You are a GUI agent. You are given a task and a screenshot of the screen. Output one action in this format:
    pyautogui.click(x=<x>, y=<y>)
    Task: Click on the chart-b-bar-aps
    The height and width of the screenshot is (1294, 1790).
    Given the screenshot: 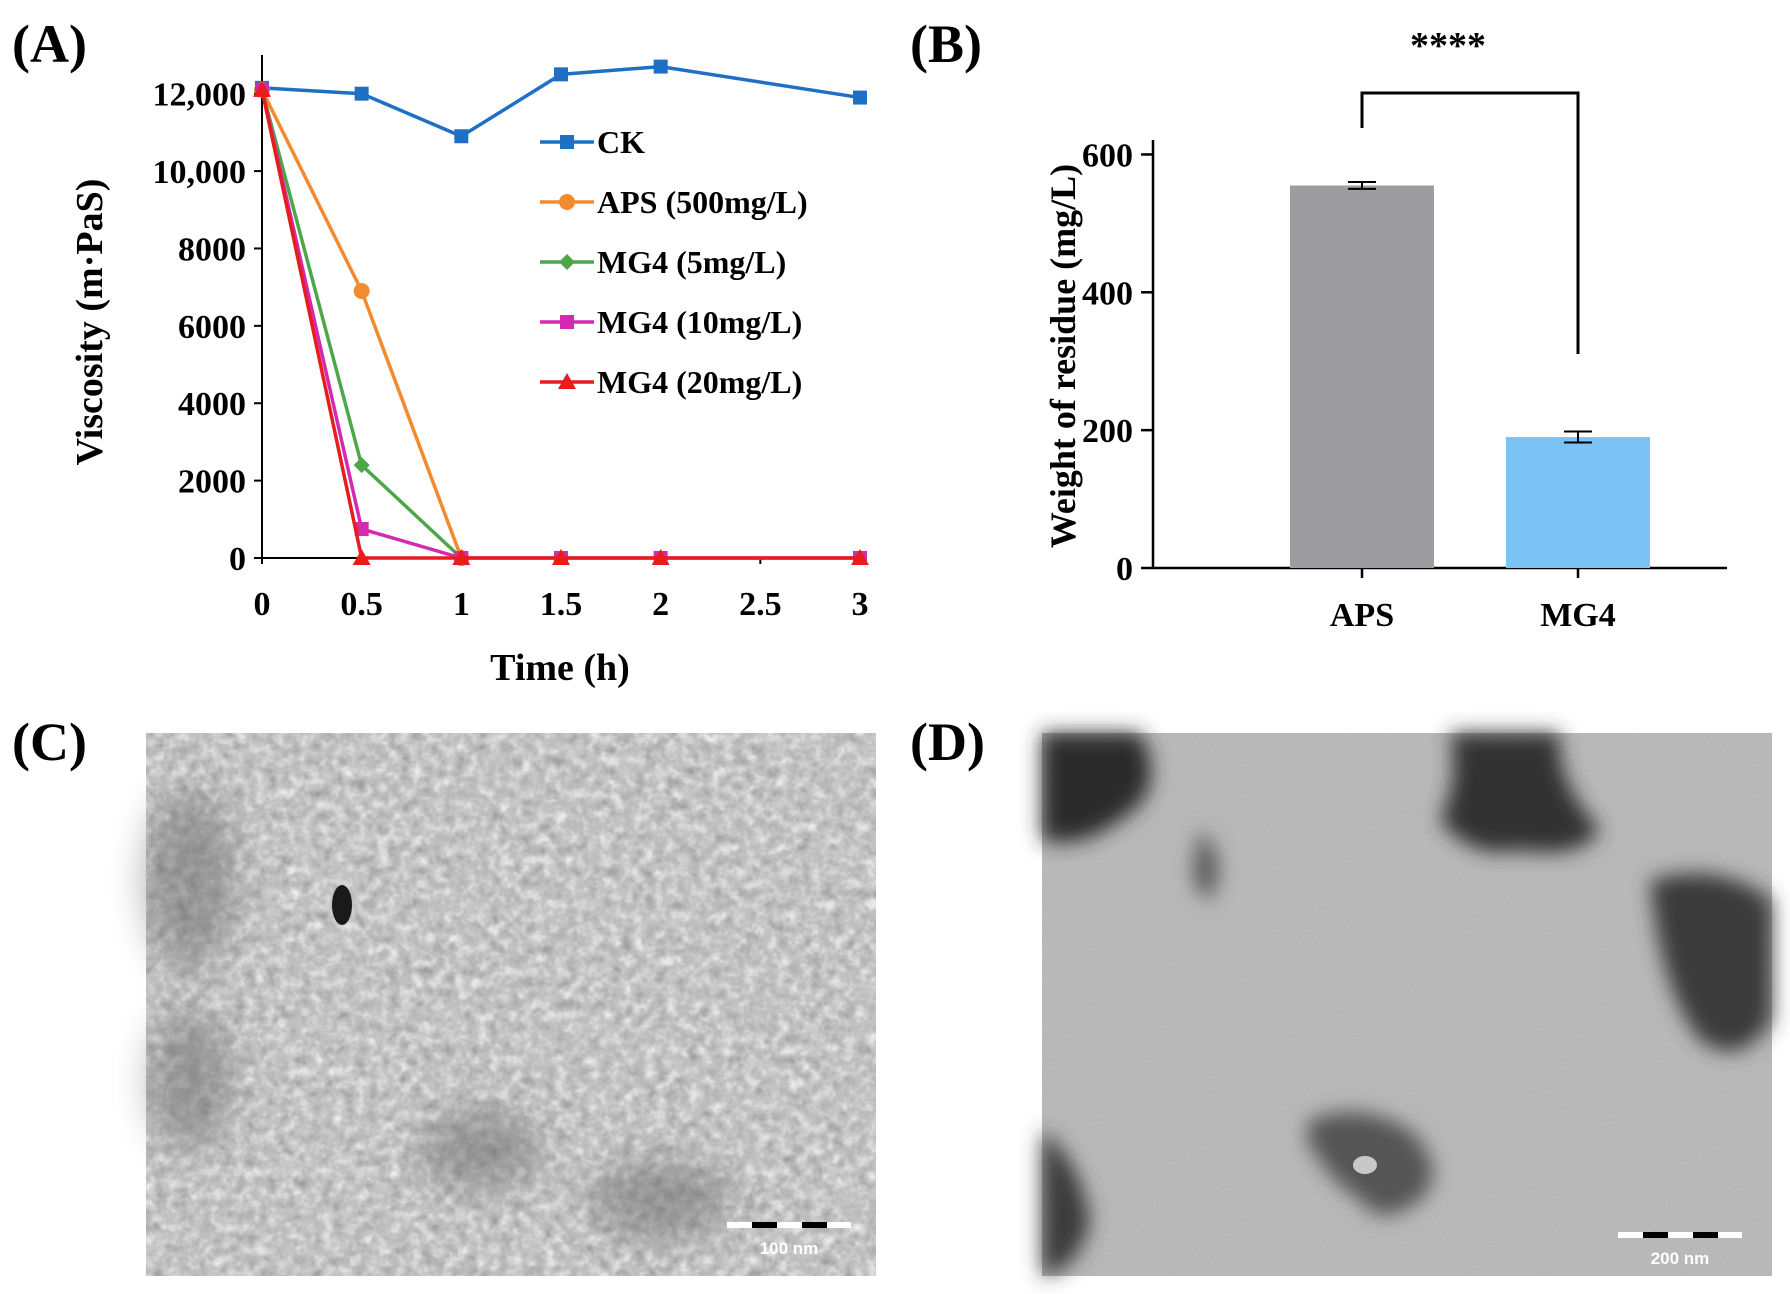 What is the action you would take?
    pyautogui.click(x=1362, y=376)
    